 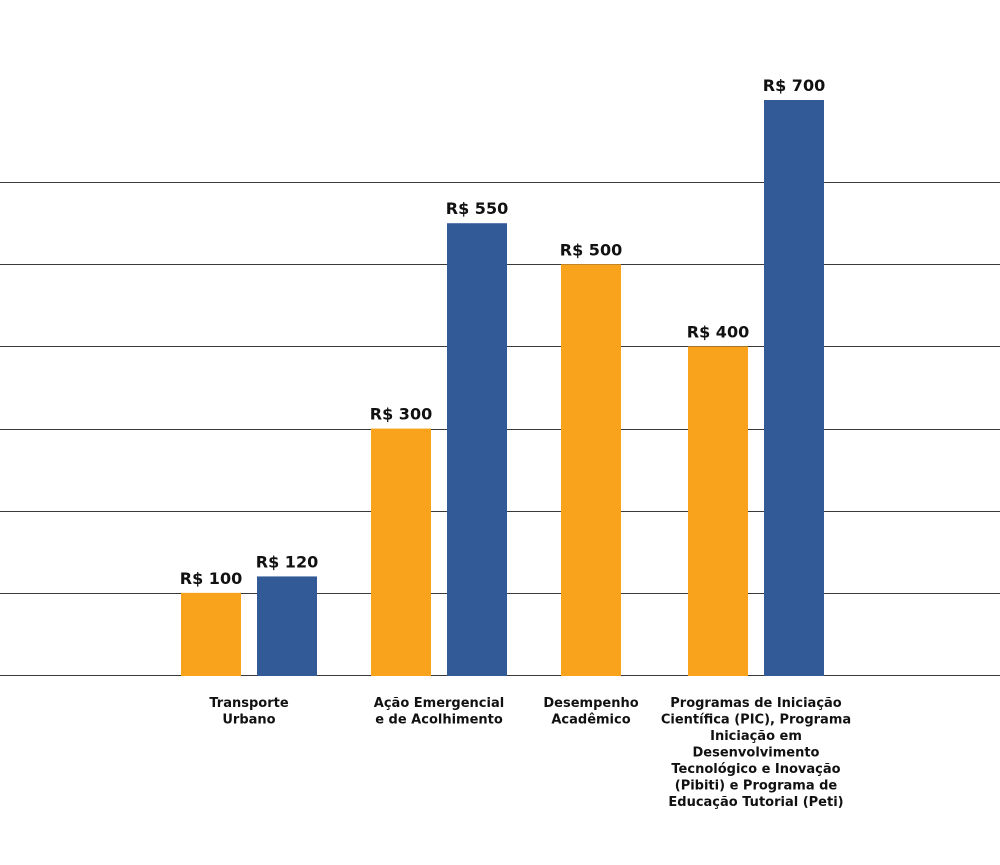 I want to click on category-label-line: Desempenho, so click(x=590, y=703).